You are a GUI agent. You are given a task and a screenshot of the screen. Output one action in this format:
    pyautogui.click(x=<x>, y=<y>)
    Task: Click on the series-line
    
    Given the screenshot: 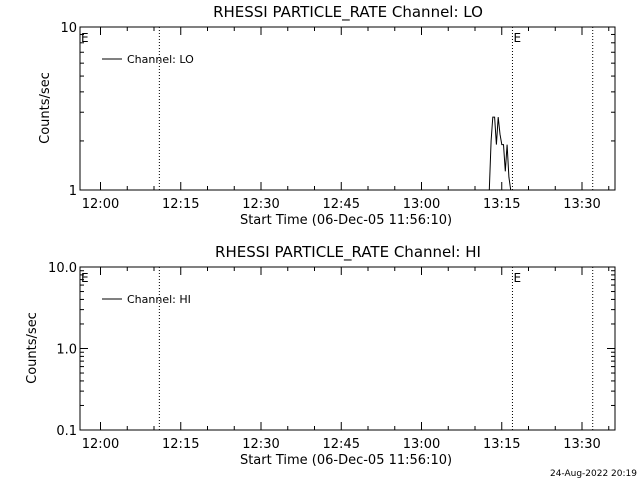 What is the action you would take?
    pyautogui.click(x=499, y=153)
    